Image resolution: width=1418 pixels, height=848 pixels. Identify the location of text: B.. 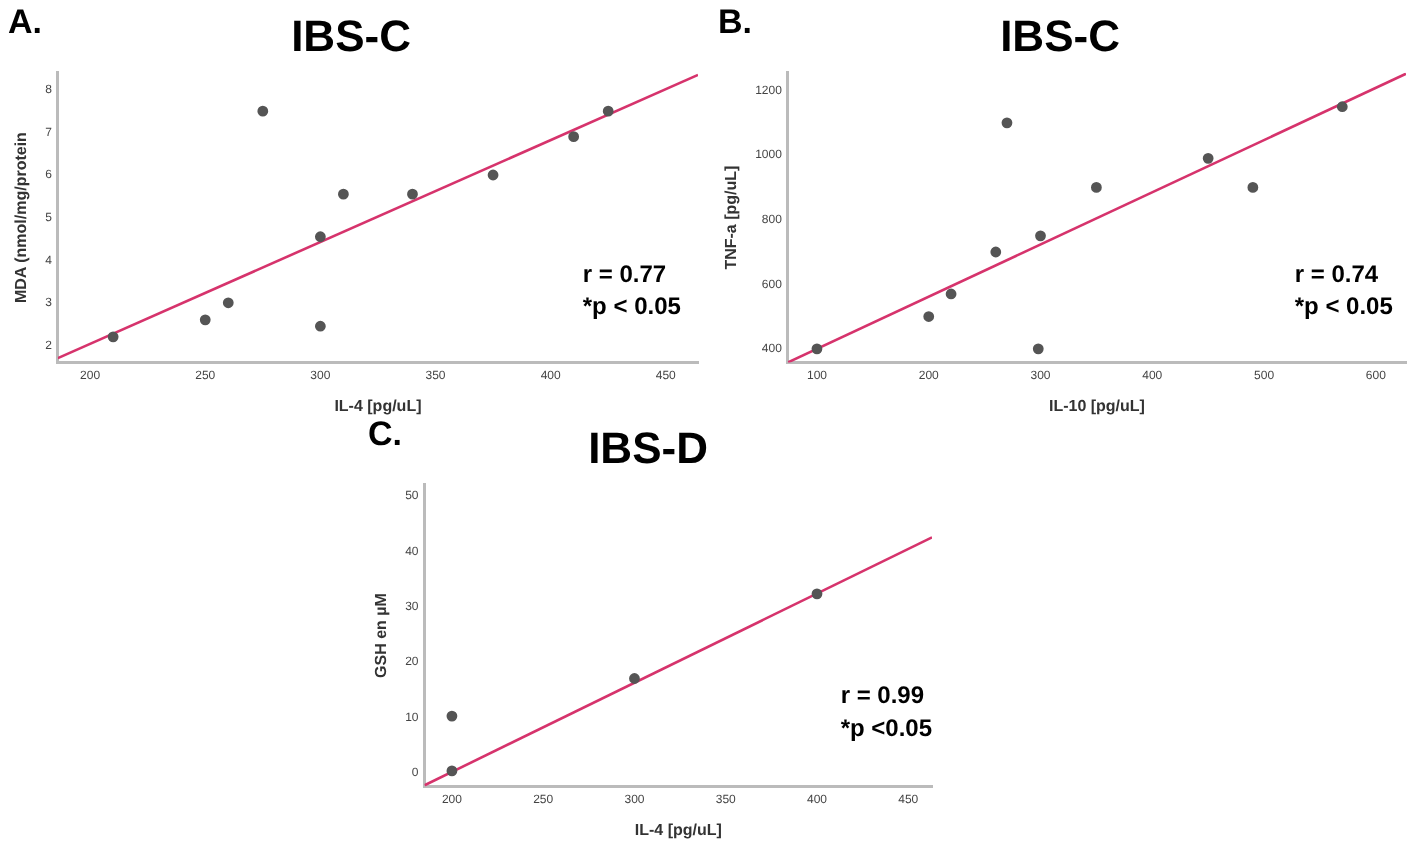
(735, 22).